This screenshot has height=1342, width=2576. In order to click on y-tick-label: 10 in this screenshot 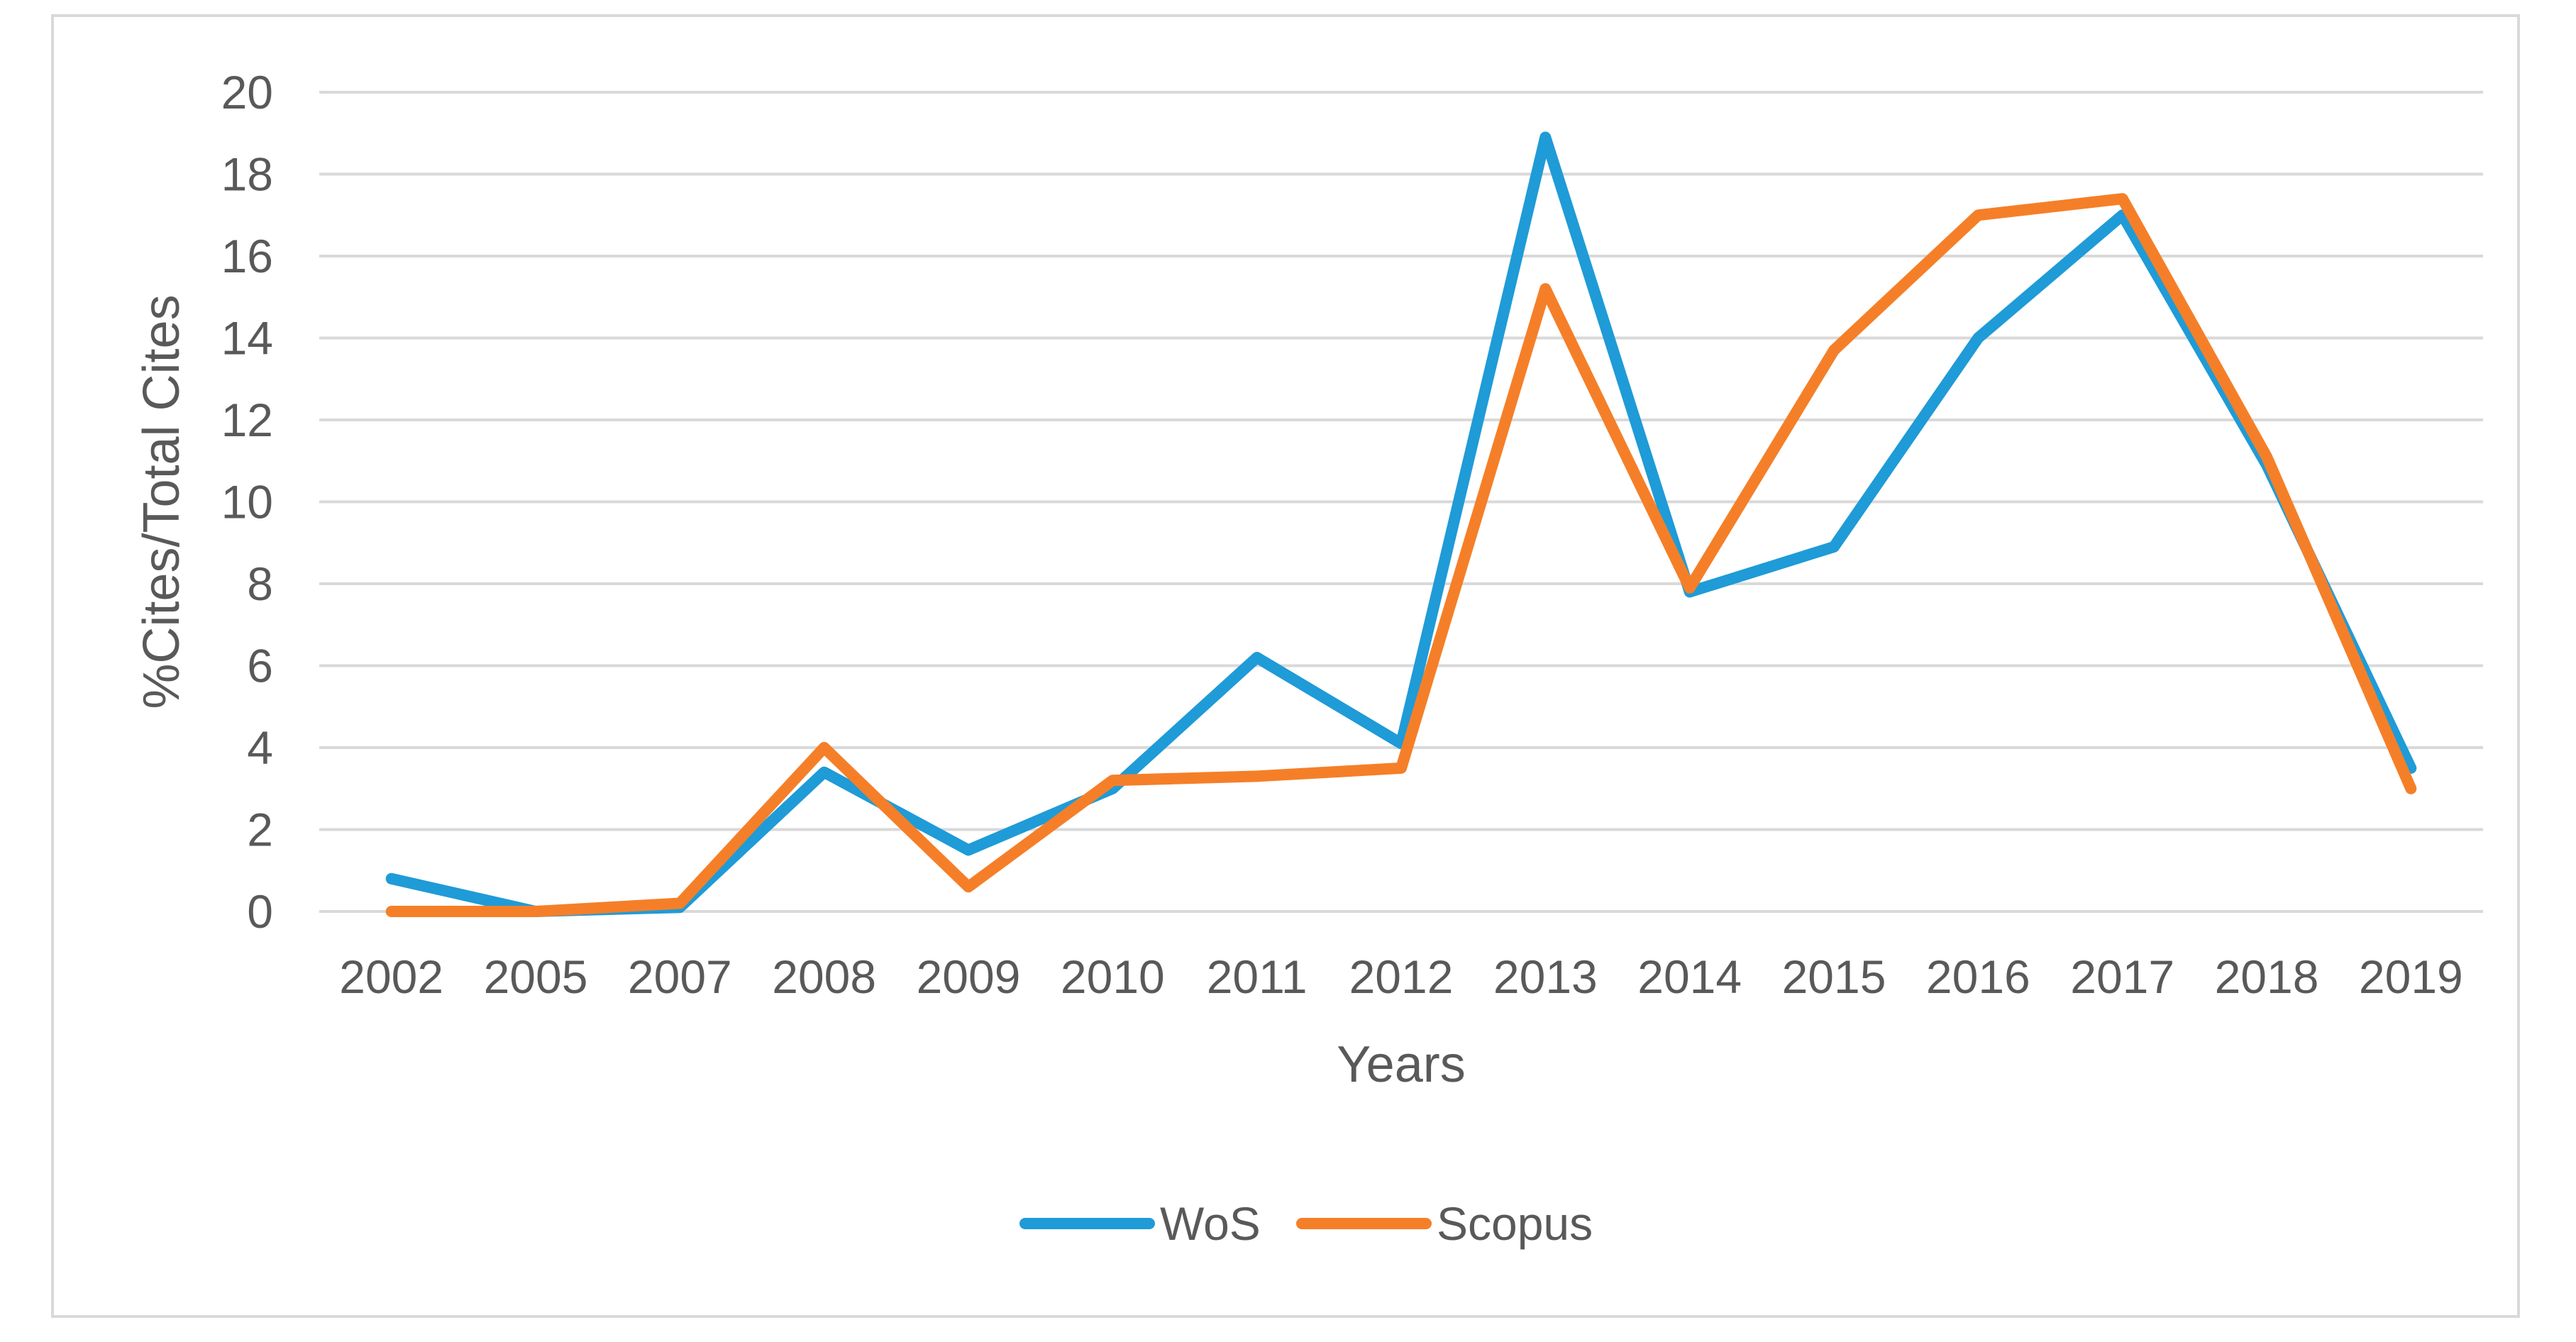, I will do `click(247, 502)`.